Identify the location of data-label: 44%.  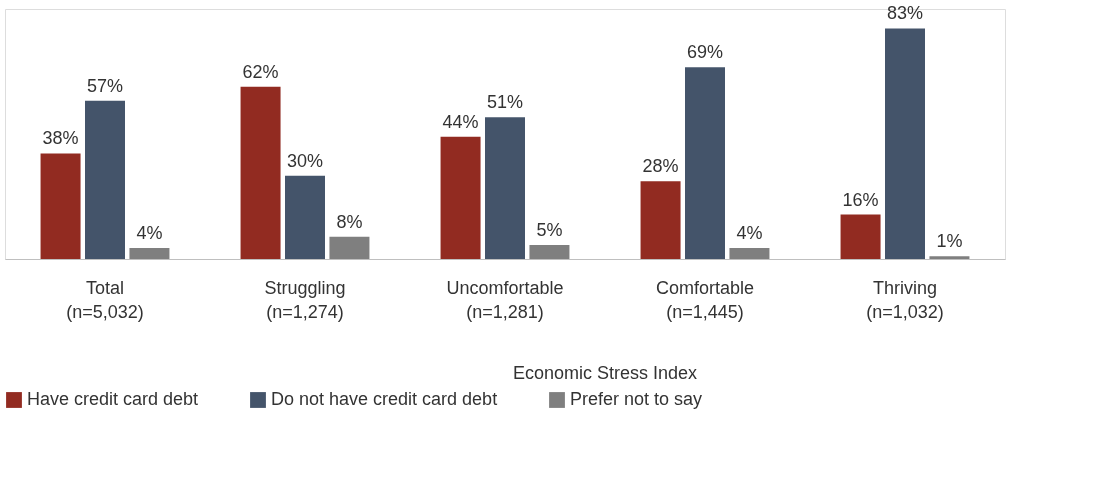
(460, 121).